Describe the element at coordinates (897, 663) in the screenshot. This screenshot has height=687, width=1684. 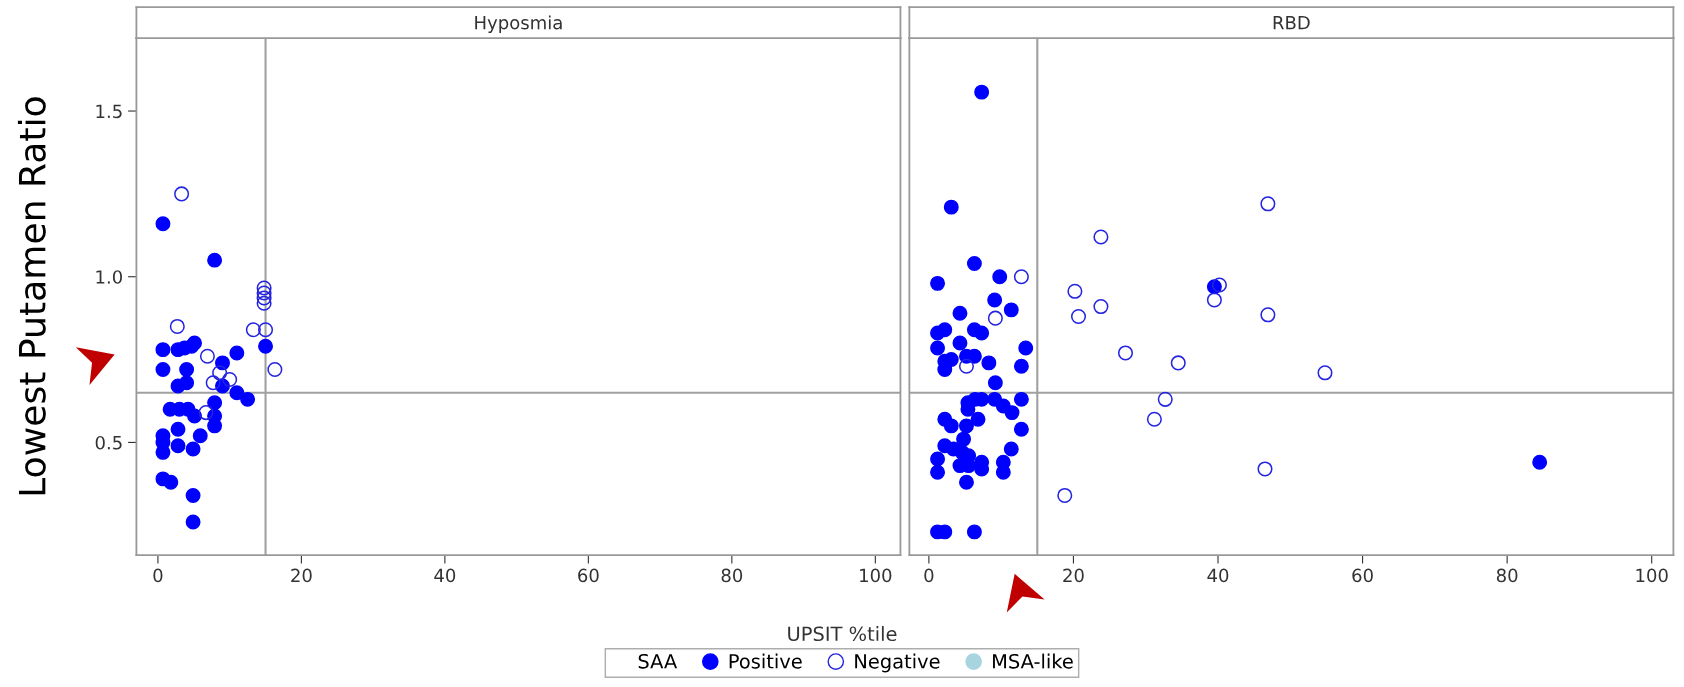
I see `legend-label: Negative` at that location.